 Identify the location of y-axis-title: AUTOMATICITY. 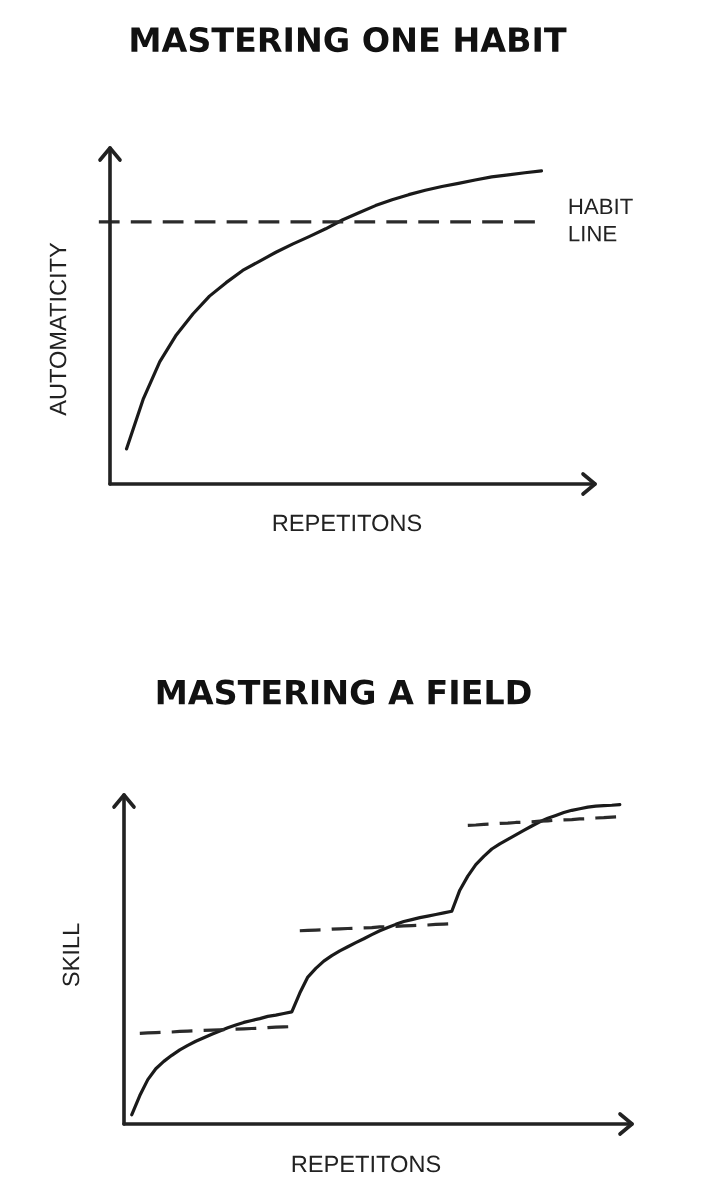
(58, 329).